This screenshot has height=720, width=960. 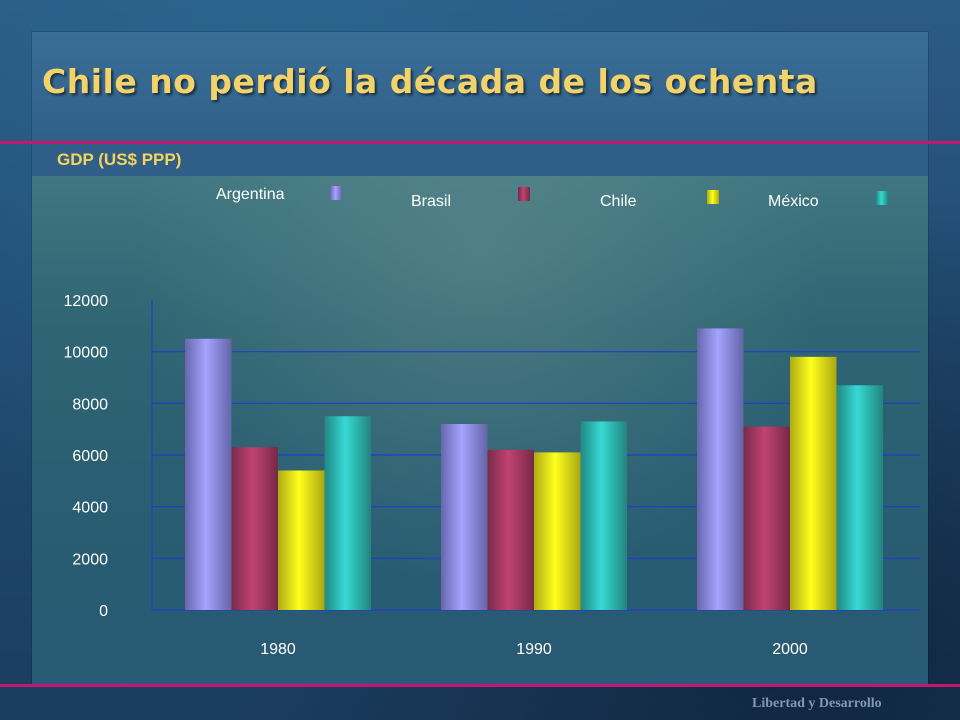 What do you see at coordinates (480, 685) in the screenshot?
I see `bottom-divider` at bounding box center [480, 685].